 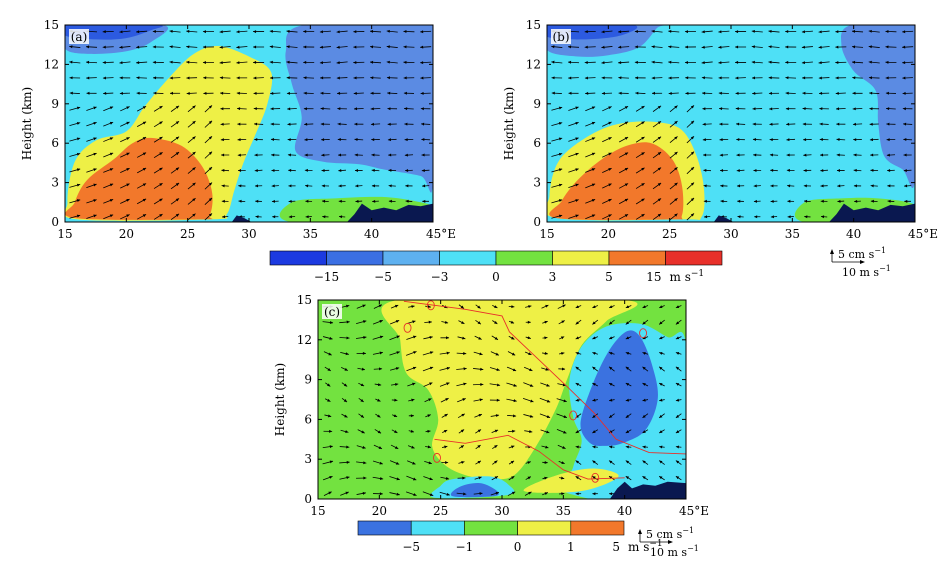 What do you see at coordinates (533, 25) in the screenshot?
I see `y-tick-label: 15` at bounding box center [533, 25].